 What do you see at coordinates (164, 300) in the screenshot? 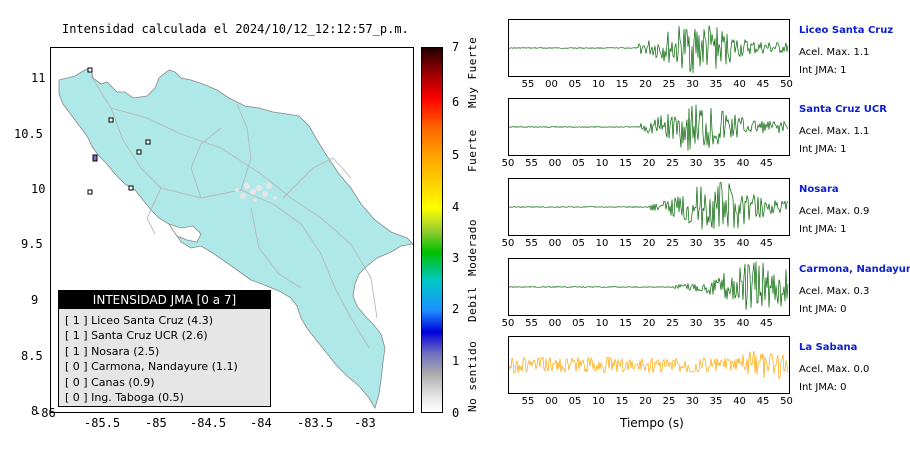
I see `legend-title: INTENSIDAD JMA [0 a 7]` at bounding box center [164, 300].